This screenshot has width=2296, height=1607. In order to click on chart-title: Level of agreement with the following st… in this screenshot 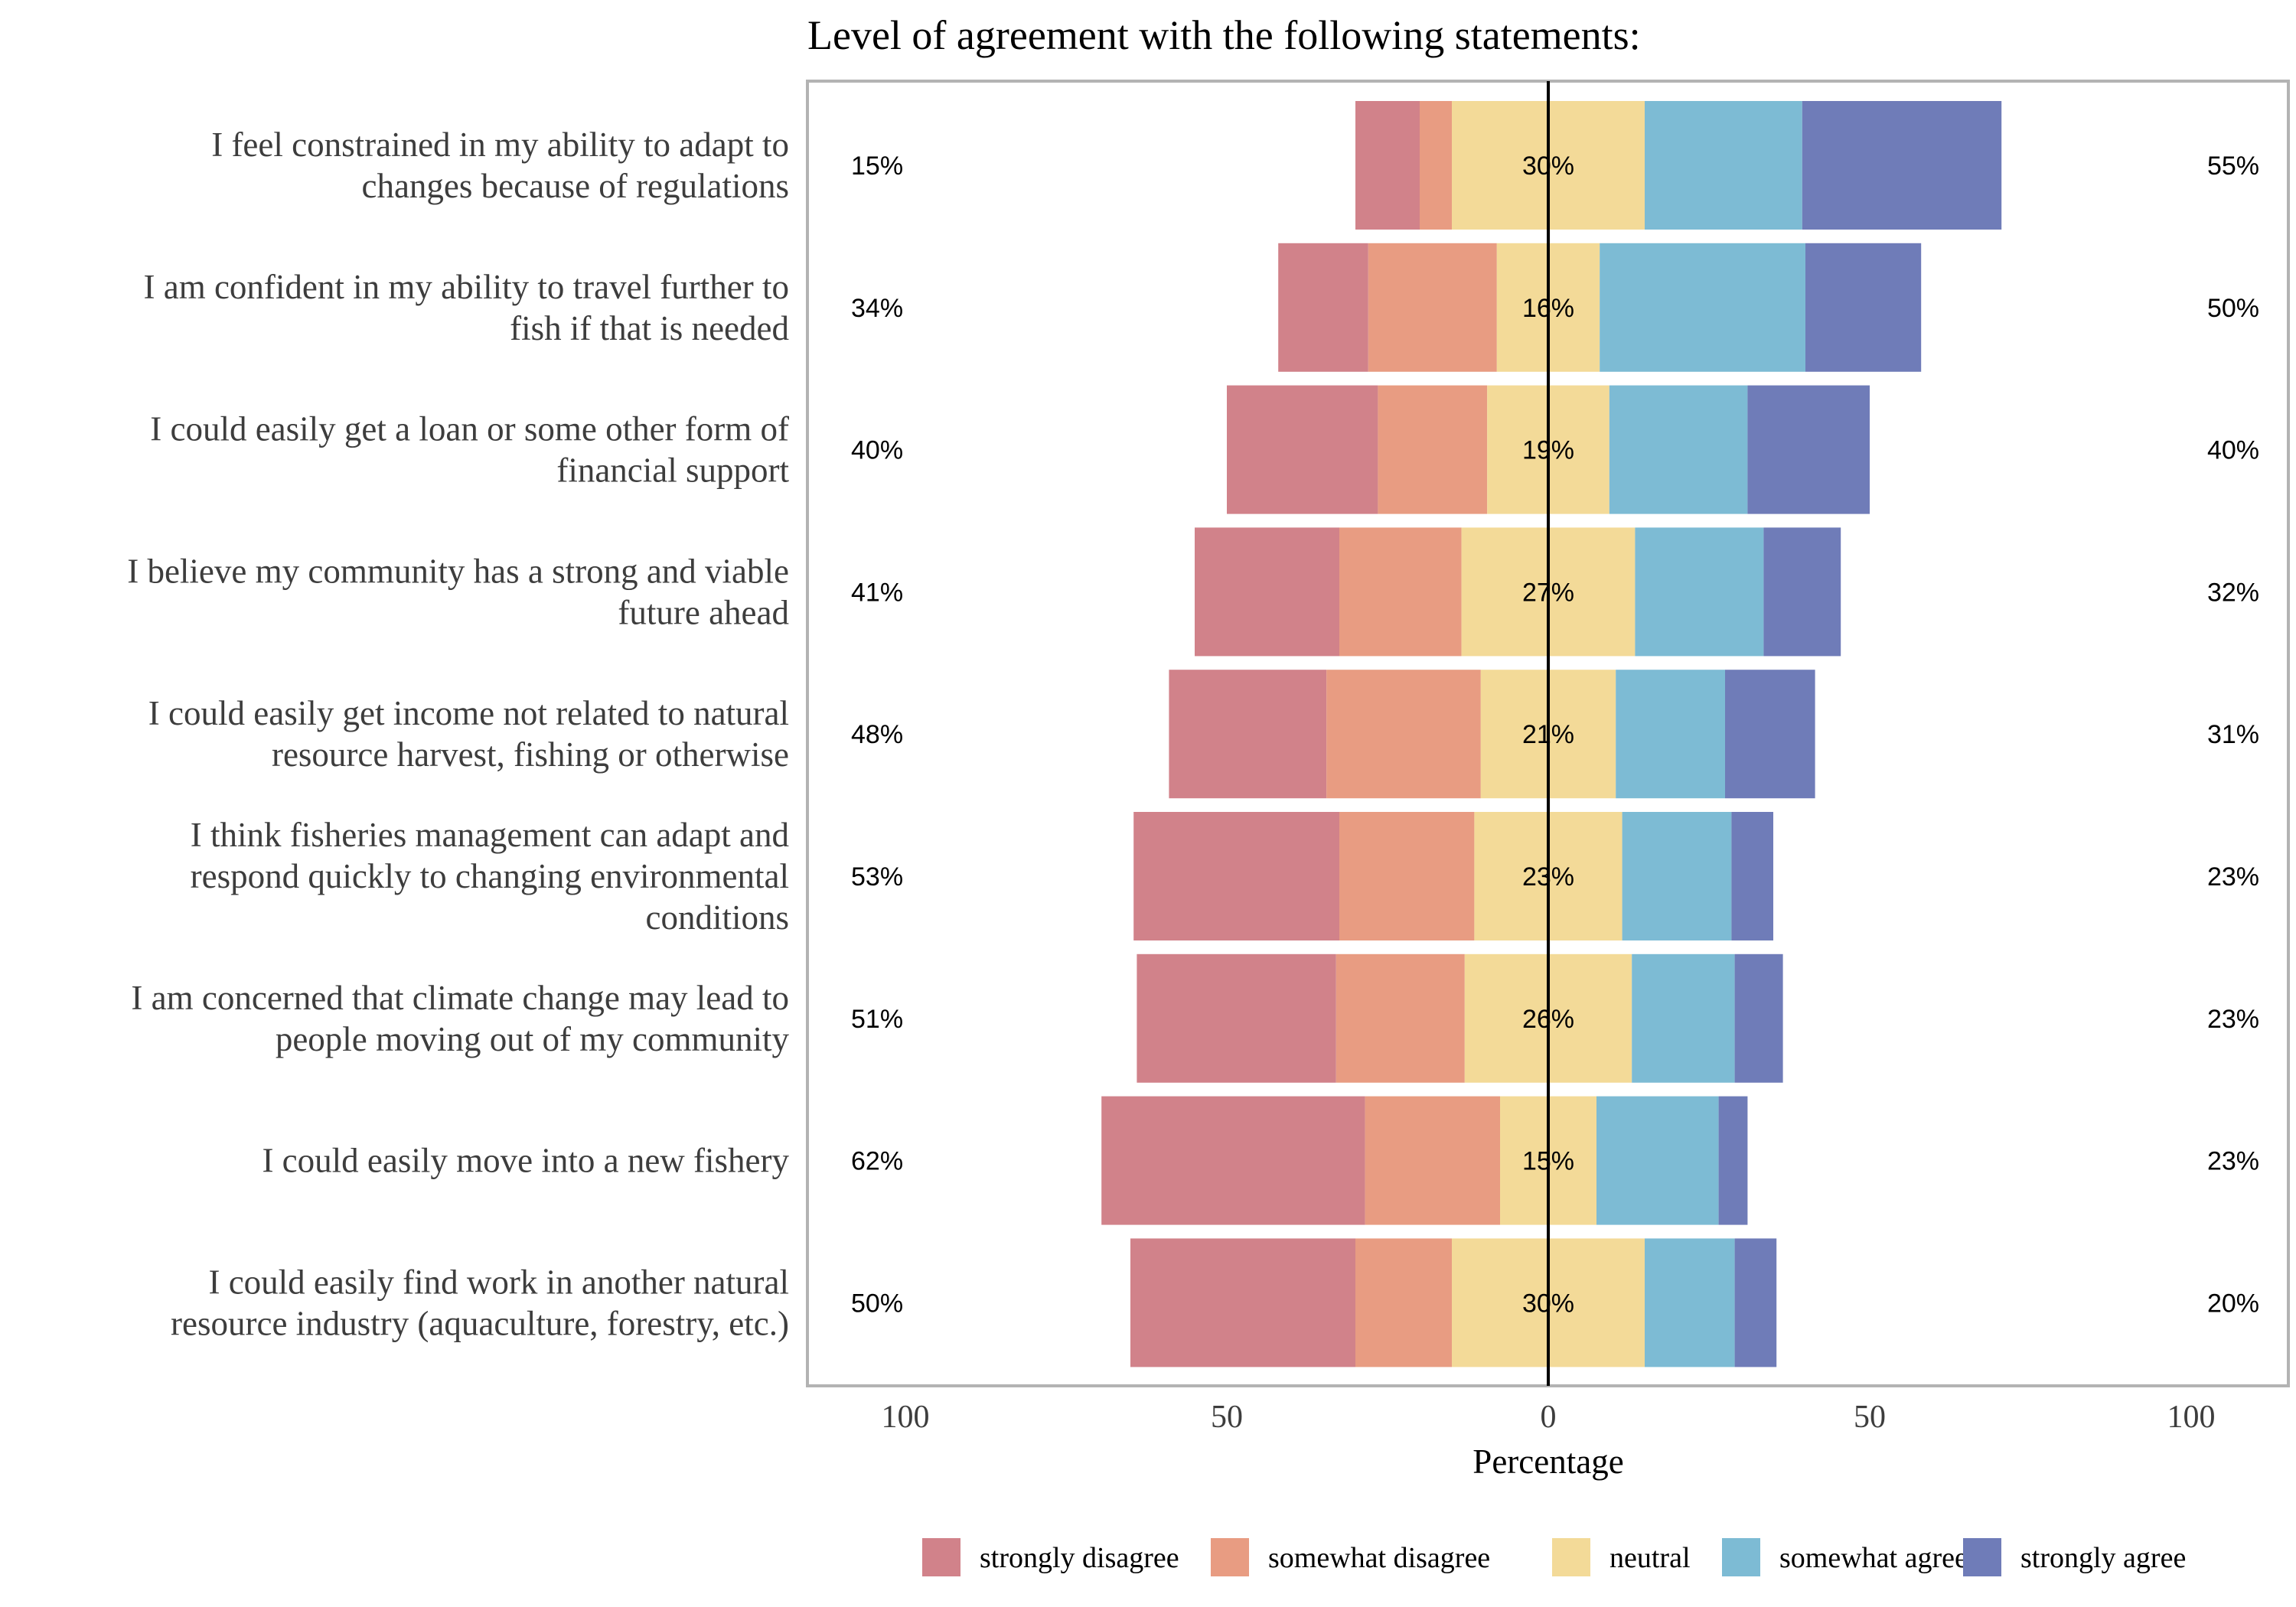, I will do `click(1224, 35)`.